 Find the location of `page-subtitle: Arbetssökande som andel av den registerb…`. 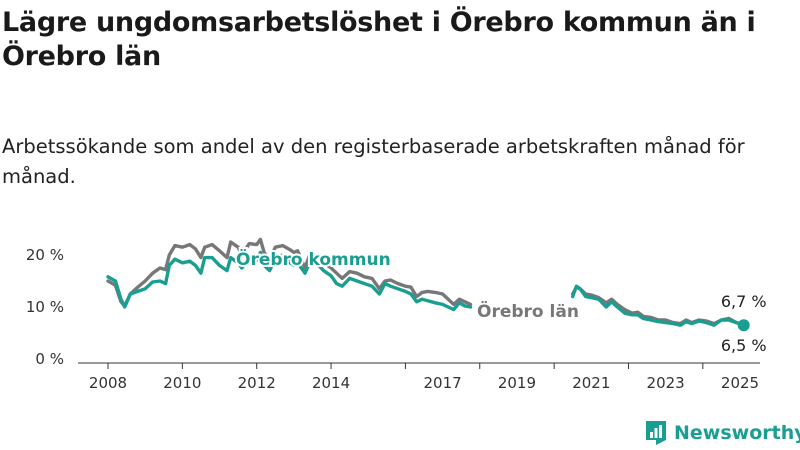

page-subtitle: Arbetssökande som andel av den registerb… is located at coordinates (373, 161).